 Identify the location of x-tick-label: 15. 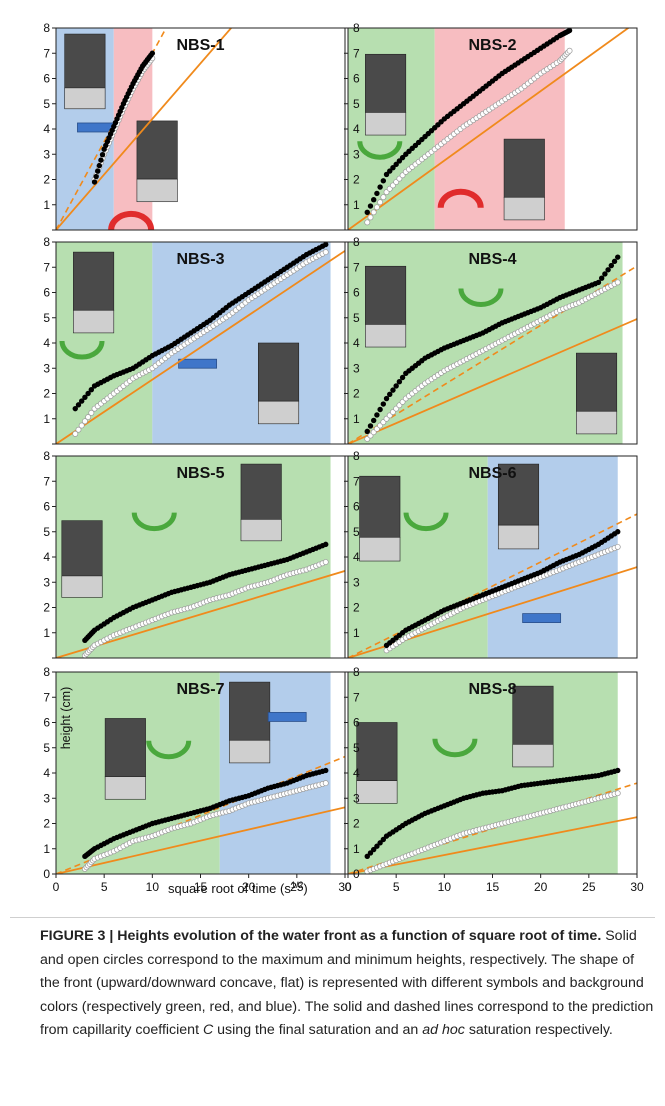
(493, 887).